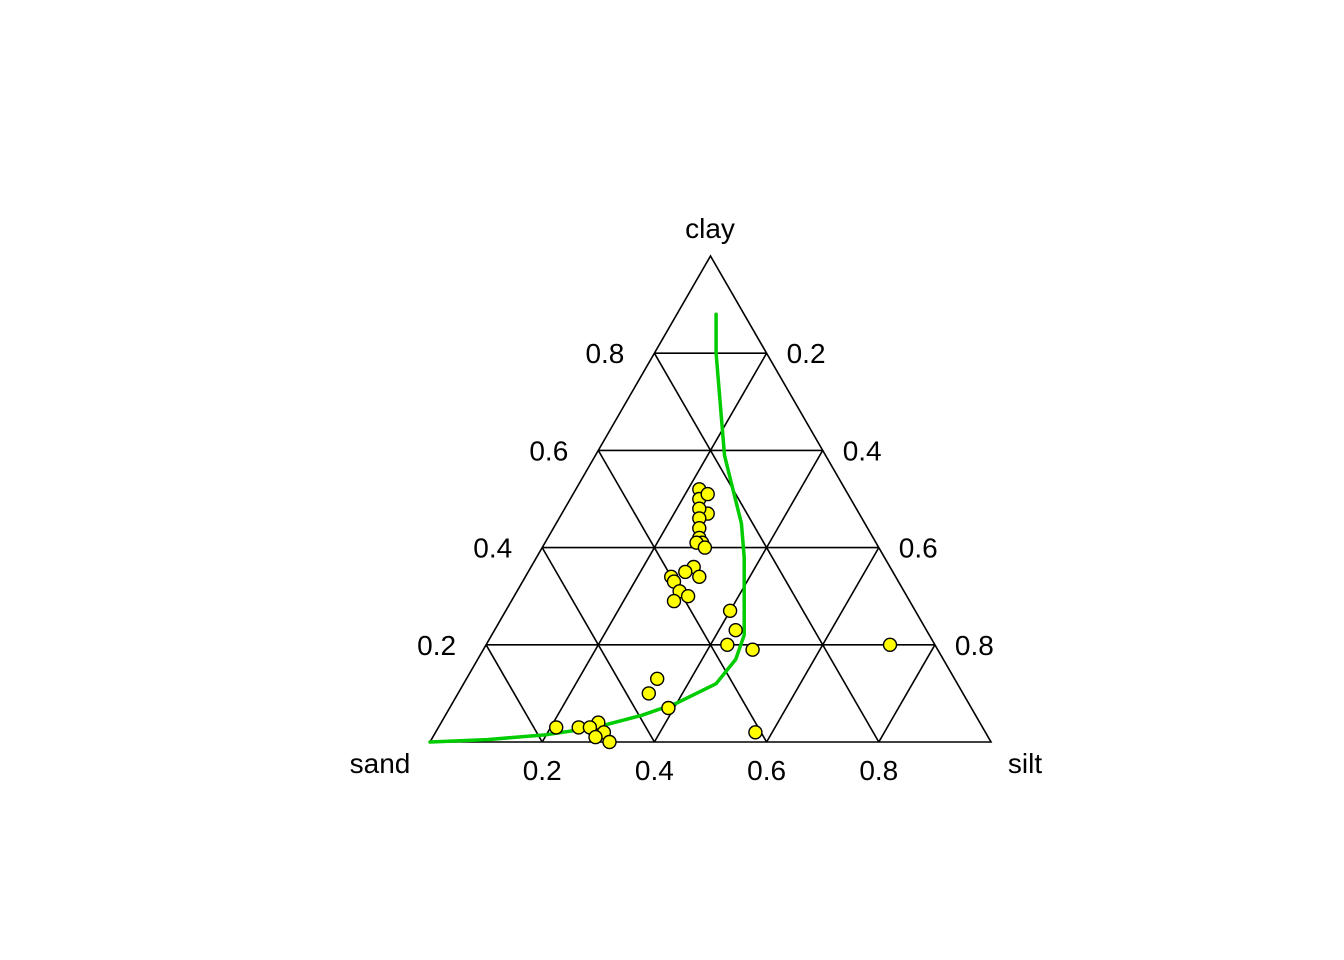 The image size is (1344, 960). Describe the element at coordinates (1025, 763) in the screenshot. I see `axis-label-silt: silt` at that location.